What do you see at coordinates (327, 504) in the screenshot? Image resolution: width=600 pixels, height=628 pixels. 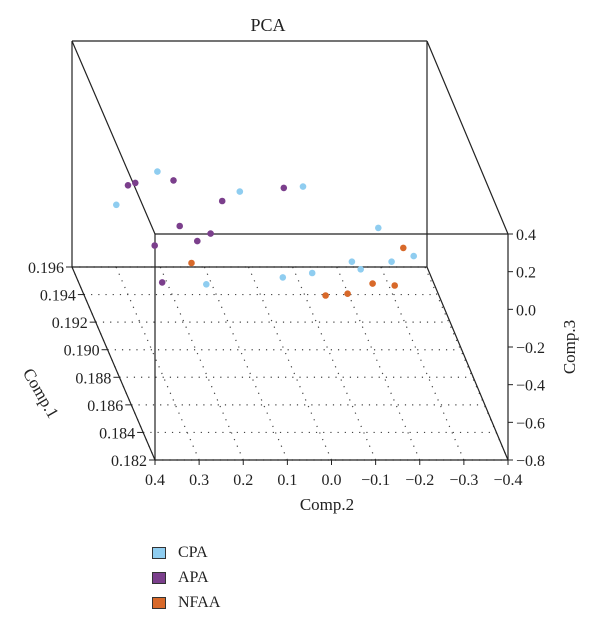 I see `x-axis-label: Comp.2` at bounding box center [327, 504].